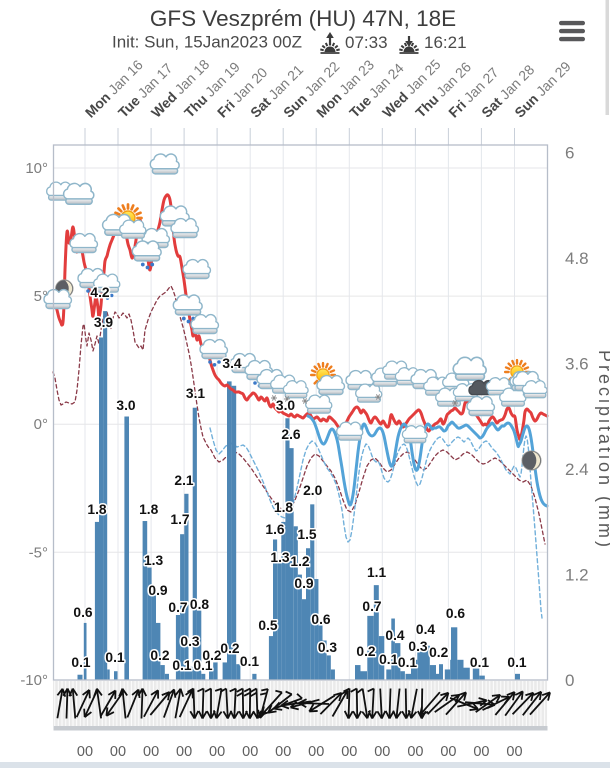  What do you see at coordinates (207, 42) in the screenshot?
I see `svg-text: Init: Sun, 15Jan2023 00Z` at bounding box center [207, 42].